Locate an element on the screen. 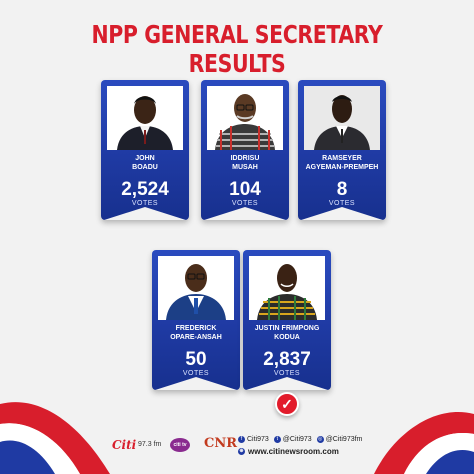 The width and height of the screenshot is (474, 474). flag-ribbon-right is located at coordinates (424, 443).